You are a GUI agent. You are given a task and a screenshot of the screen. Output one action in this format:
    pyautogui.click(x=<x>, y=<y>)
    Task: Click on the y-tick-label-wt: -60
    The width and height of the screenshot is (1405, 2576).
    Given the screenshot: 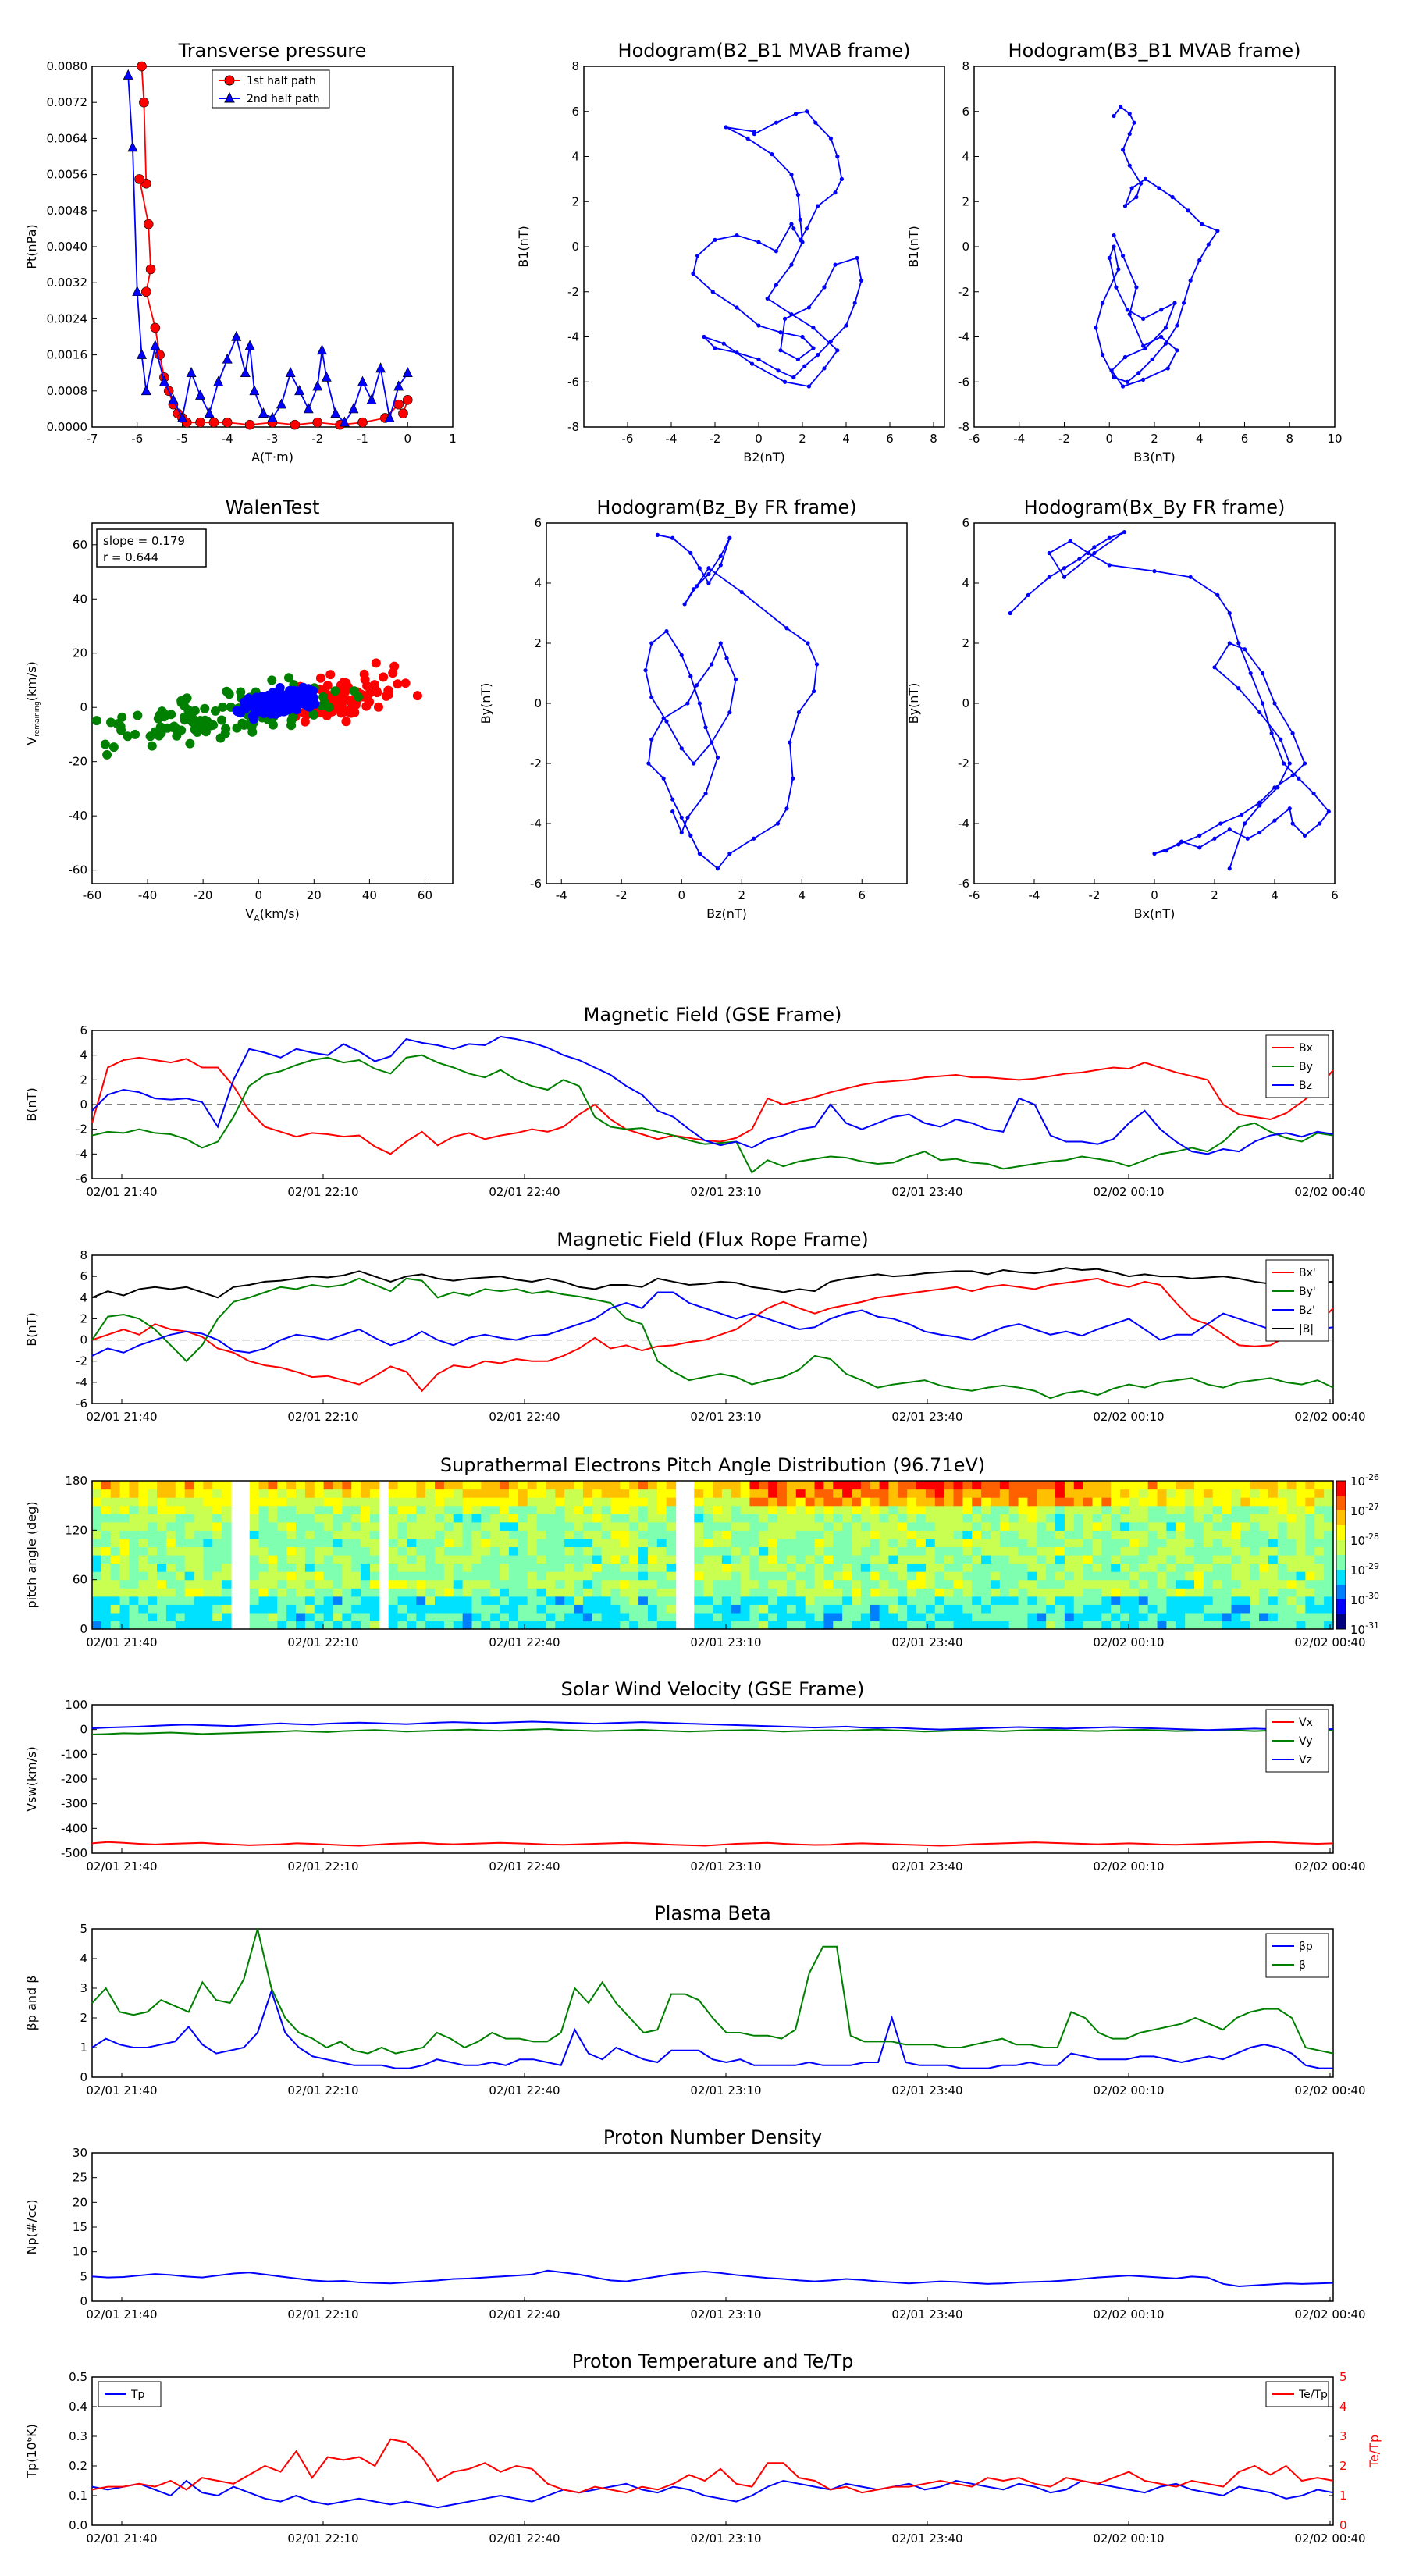 What is the action you would take?
    pyautogui.click(x=78, y=870)
    